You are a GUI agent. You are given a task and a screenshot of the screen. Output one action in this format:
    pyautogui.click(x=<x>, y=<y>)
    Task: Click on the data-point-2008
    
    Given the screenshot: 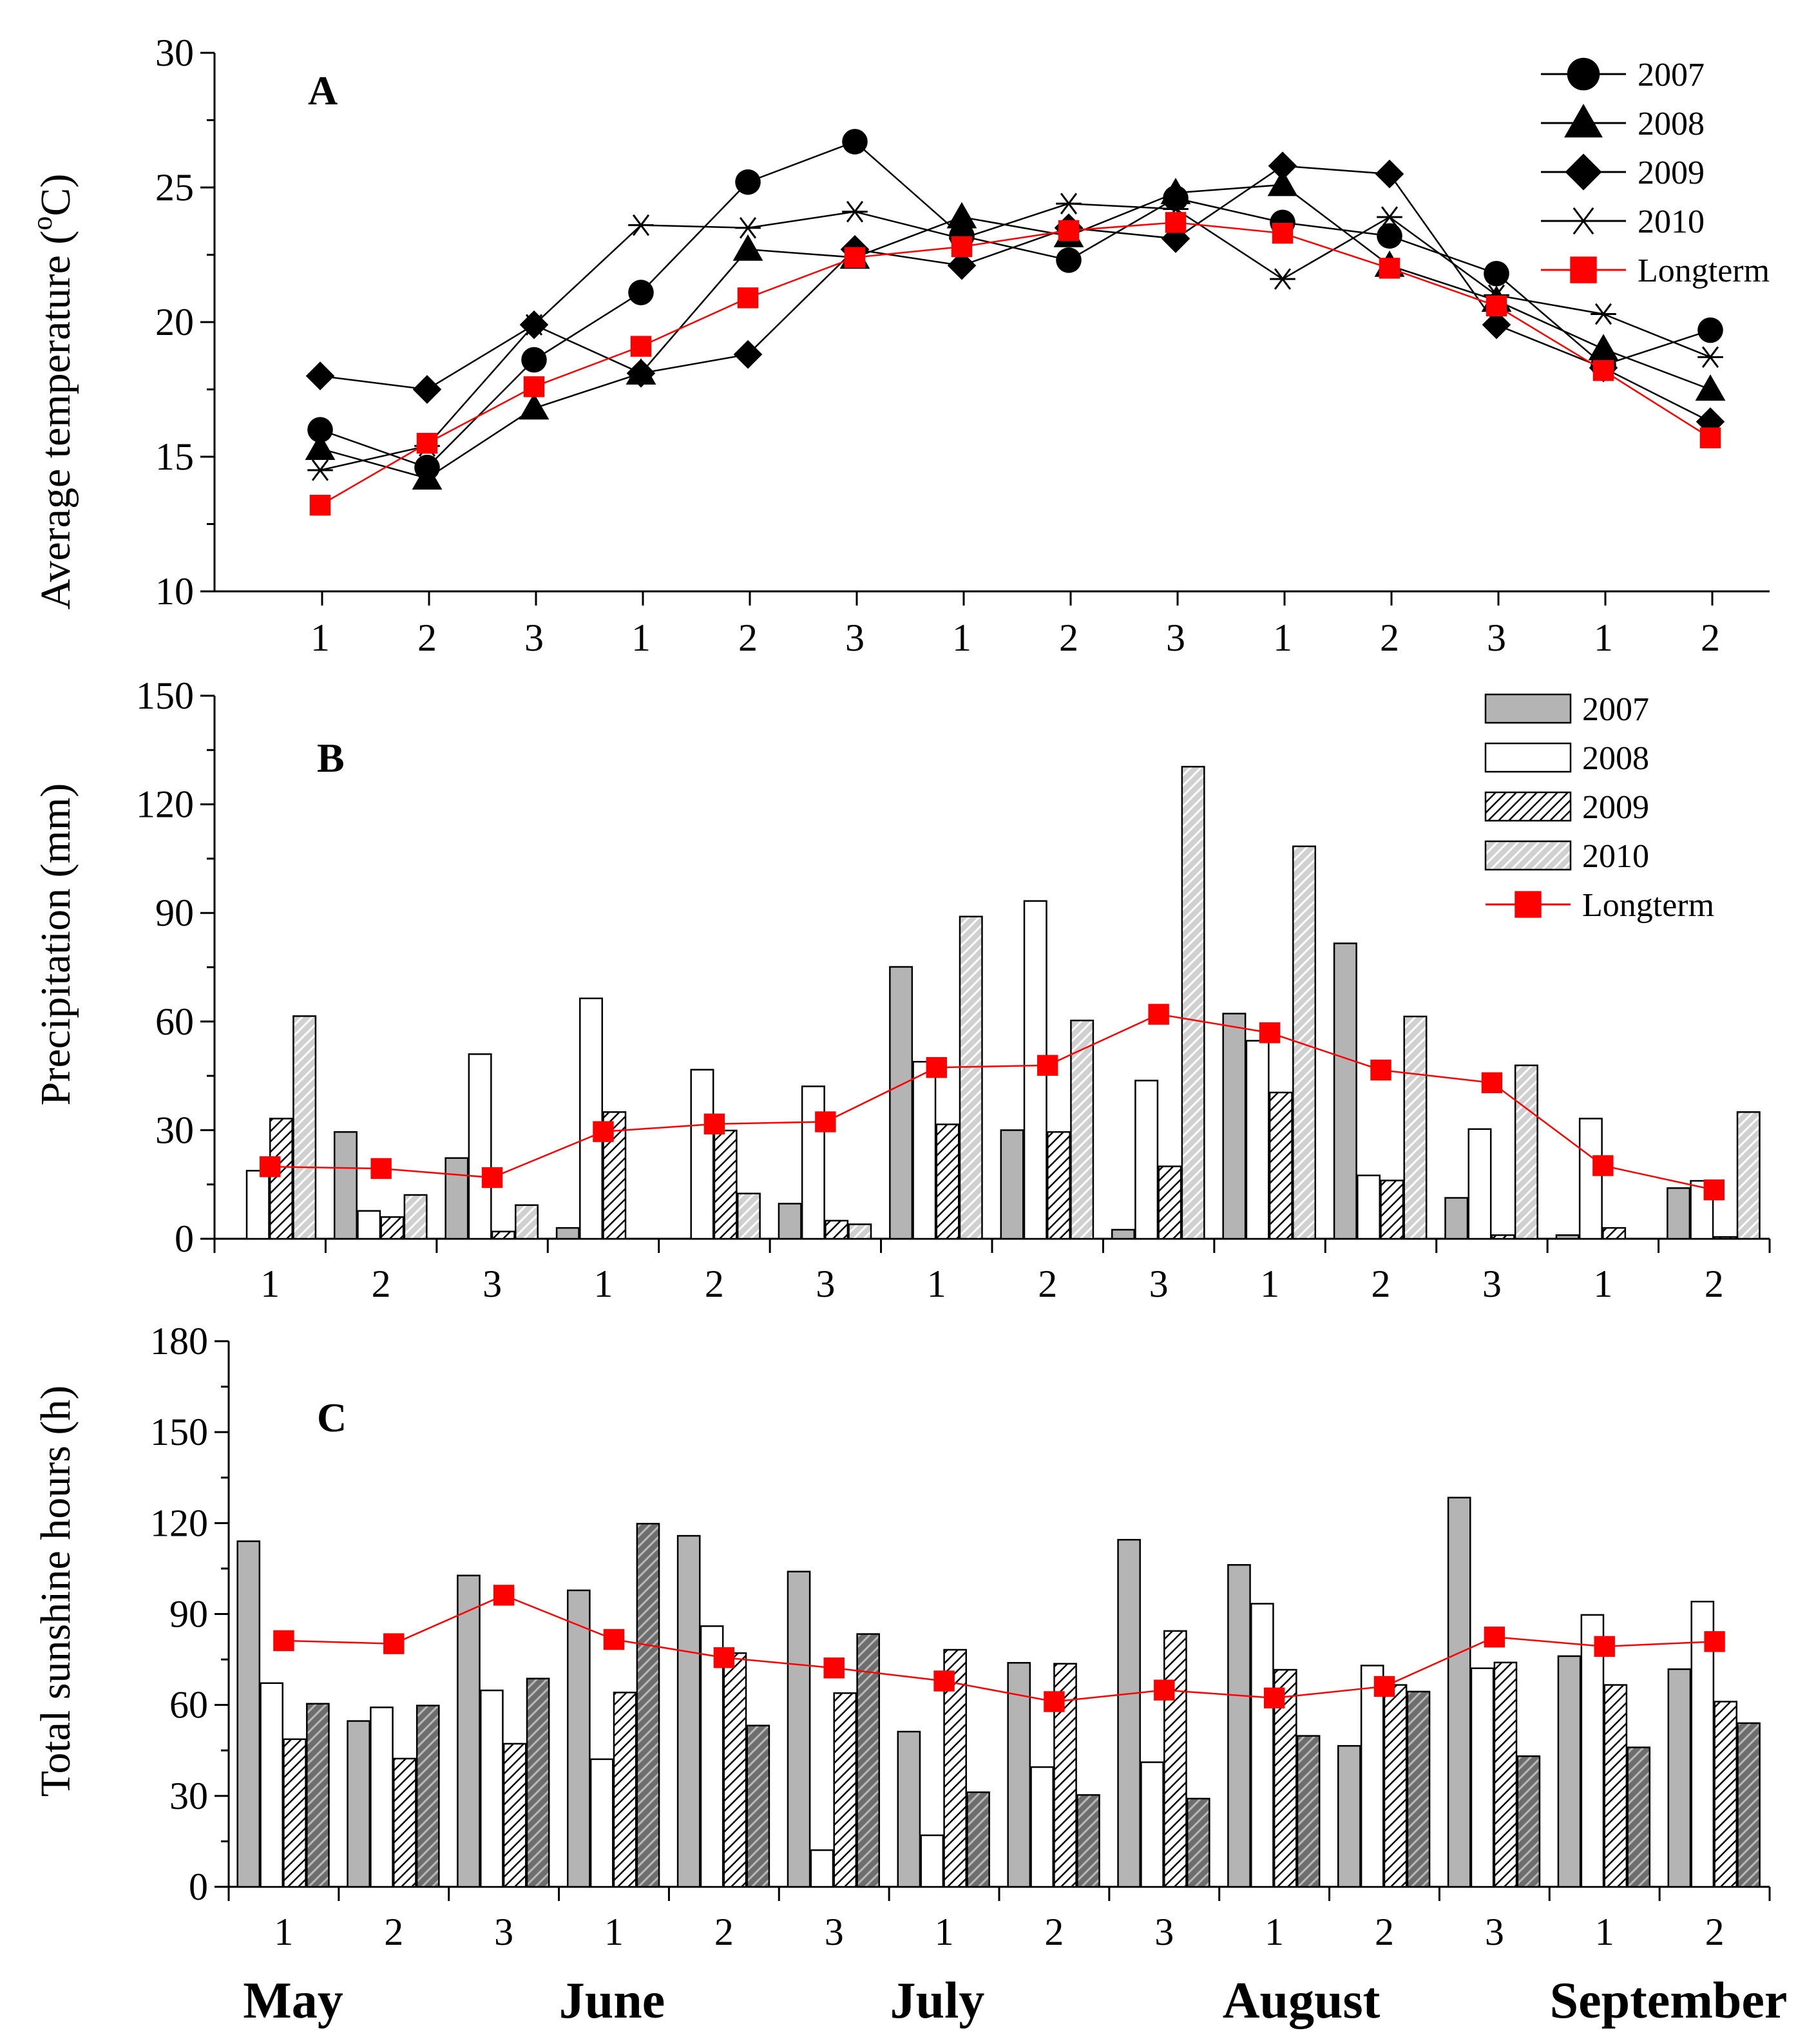 What is the action you would take?
    pyautogui.click(x=534, y=407)
    